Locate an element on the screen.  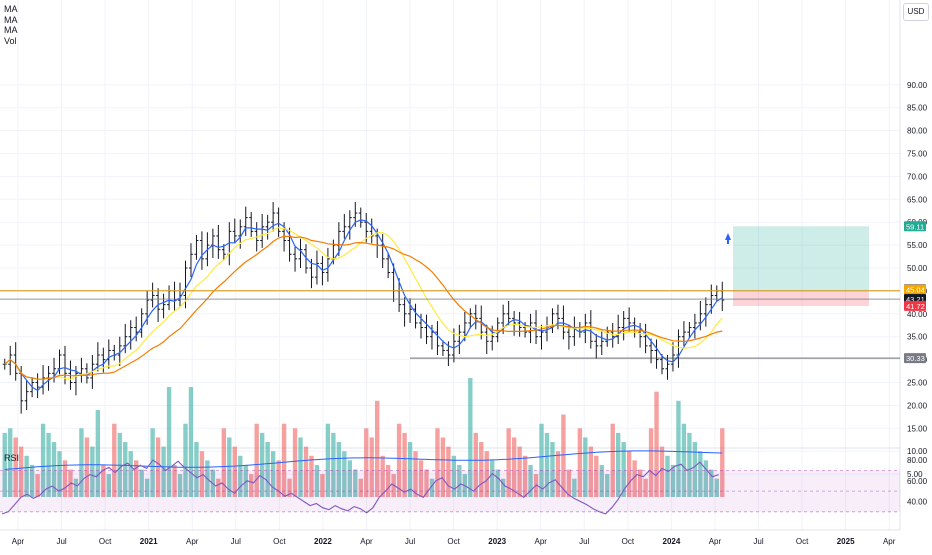
y-tick-label: 80.00 is located at coordinates (917, 131).